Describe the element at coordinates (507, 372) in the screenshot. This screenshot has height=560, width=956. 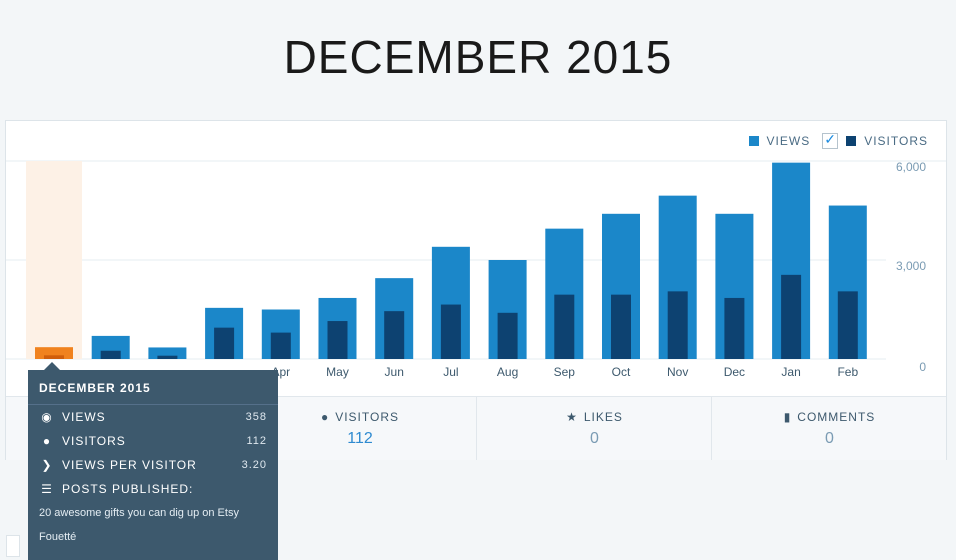
I see `x-tick-label: Aug` at that location.